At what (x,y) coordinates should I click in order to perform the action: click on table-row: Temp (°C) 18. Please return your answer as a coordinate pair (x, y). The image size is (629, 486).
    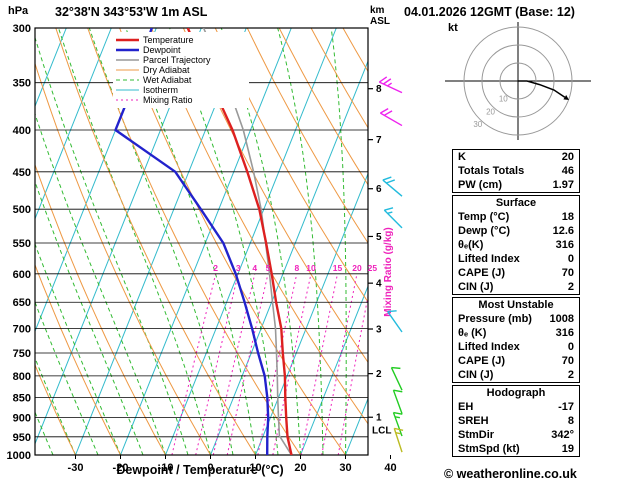
    Looking at the image, I should click on (516, 217).